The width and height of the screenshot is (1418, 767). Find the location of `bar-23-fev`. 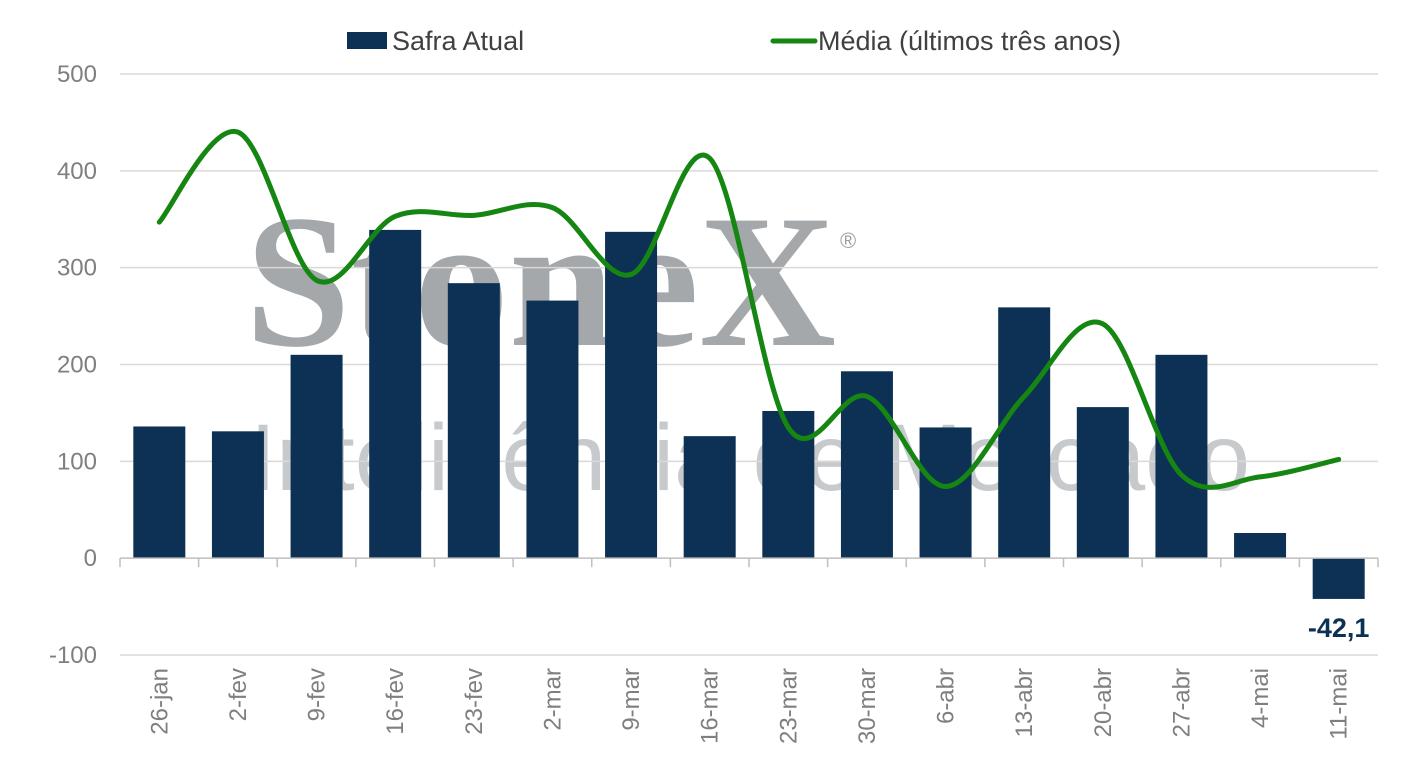

bar-23-fev is located at coordinates (473, 421).